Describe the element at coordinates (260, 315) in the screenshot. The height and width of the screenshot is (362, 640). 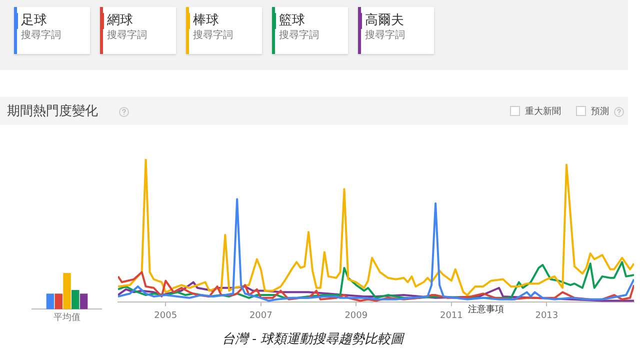
I see `x-tick-label: 2007` at that location.